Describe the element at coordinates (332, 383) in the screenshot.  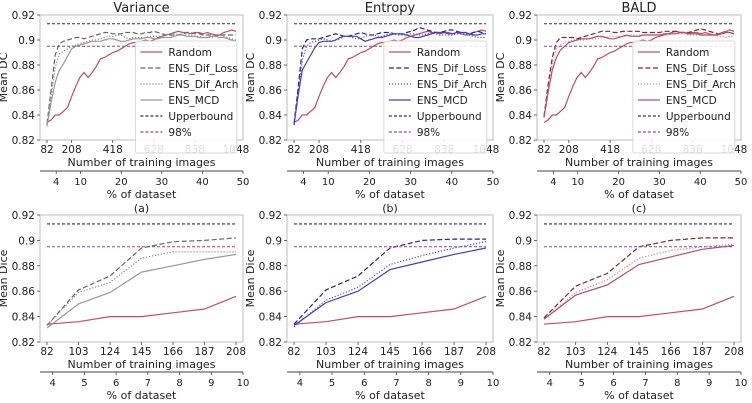
I see `x2-tick-label: 5` at that location.